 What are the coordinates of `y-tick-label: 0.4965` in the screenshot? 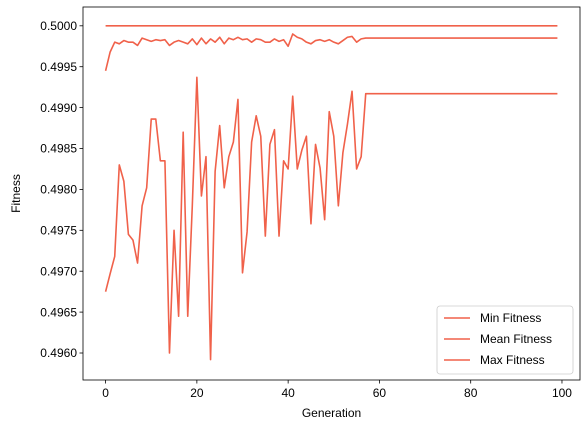 It's located at (58, 312).